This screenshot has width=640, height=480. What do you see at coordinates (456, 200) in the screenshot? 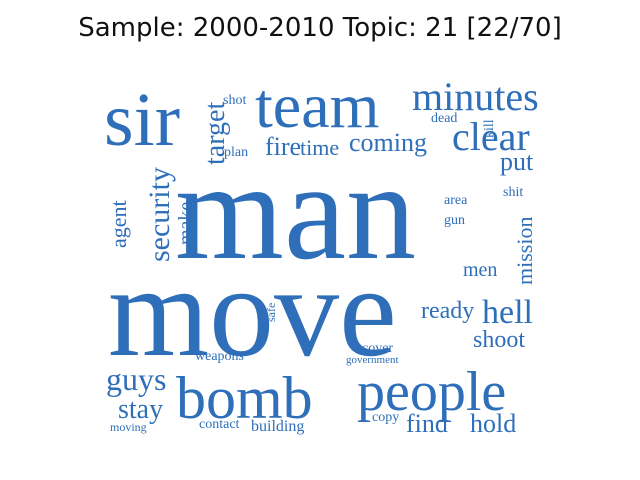
I see `word-area: area` at bounding box center [456, 200].